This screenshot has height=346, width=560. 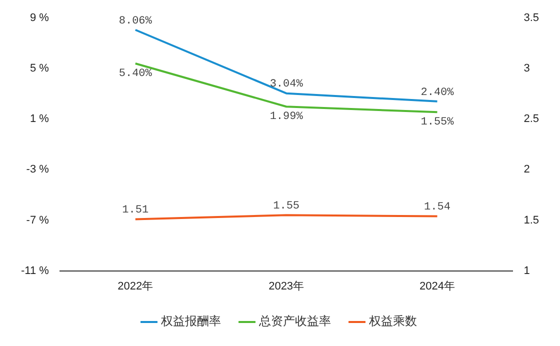 What do you see at coordinates (527, 270) in the screenshot?
I see `y2-tick-label: 1` at bounding box center [527, 270].